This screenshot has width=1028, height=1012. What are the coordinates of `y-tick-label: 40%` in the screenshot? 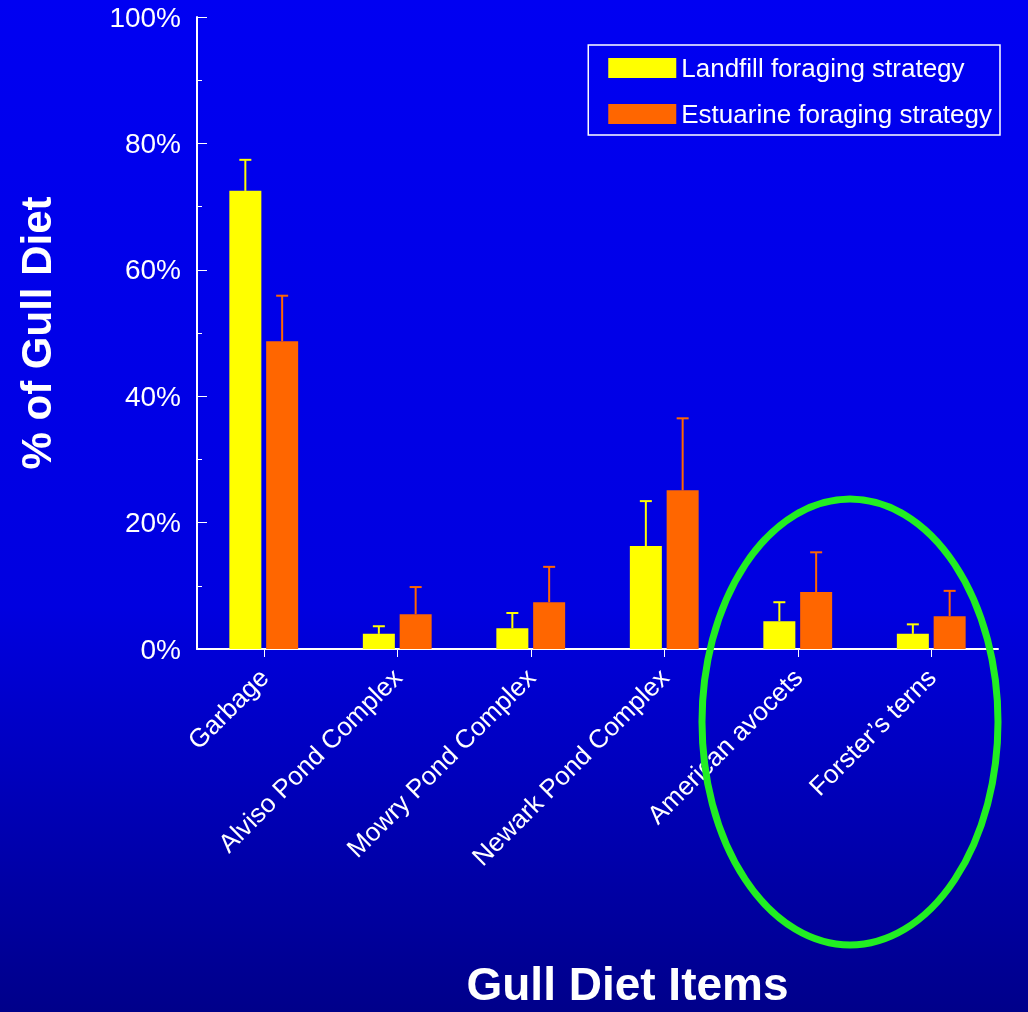 It's located at (152, 396).